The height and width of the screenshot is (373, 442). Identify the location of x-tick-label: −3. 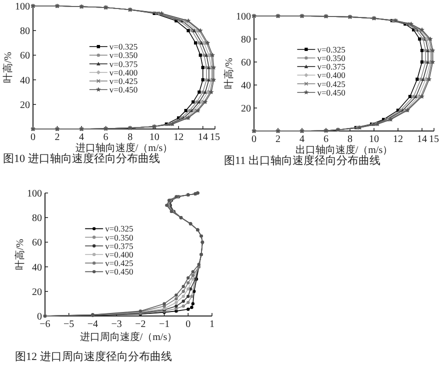
(116, 324).